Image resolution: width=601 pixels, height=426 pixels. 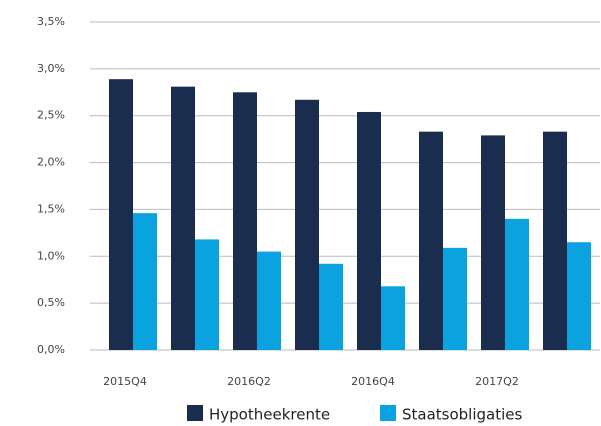 What do you see at coordinates (497, 381) in the screenshot?
I see `x-tick-label: 2017Q2` at bounding box center [497, 381].